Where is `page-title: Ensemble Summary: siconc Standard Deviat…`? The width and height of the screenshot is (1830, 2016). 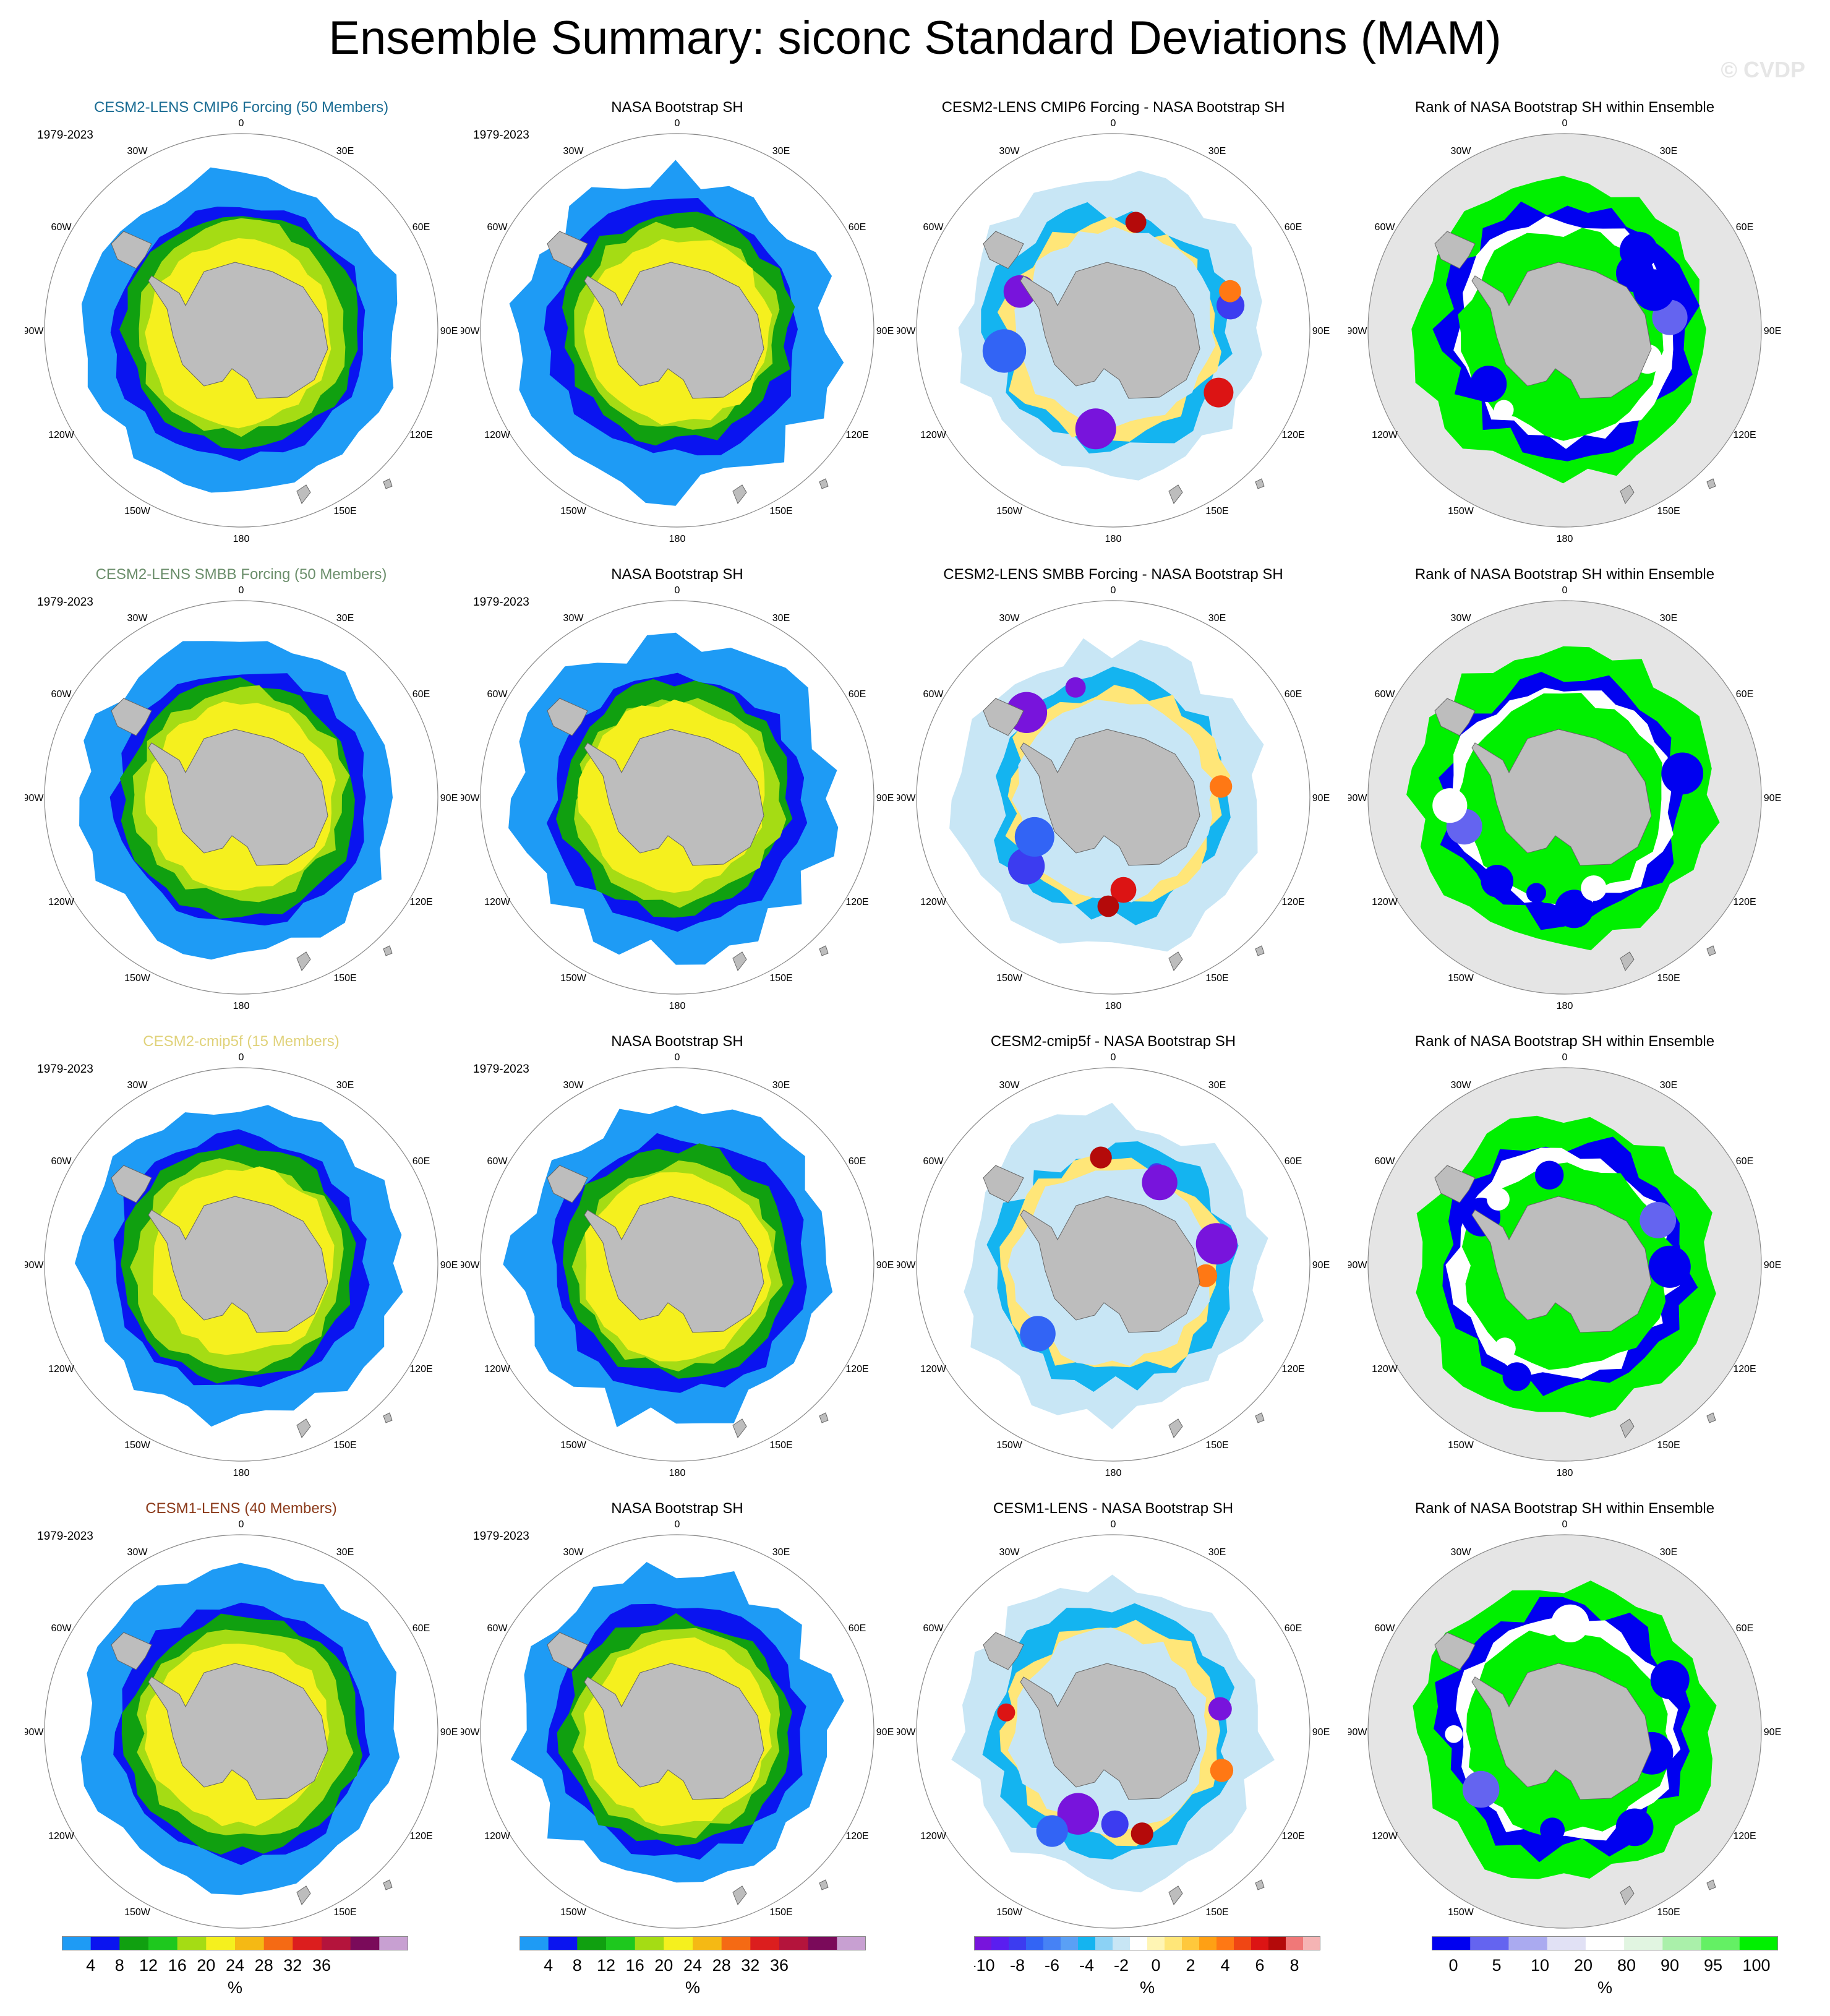
page-title: Ensemble Summary: siconc Standard Deviat… is located at coordinates (915, 38).